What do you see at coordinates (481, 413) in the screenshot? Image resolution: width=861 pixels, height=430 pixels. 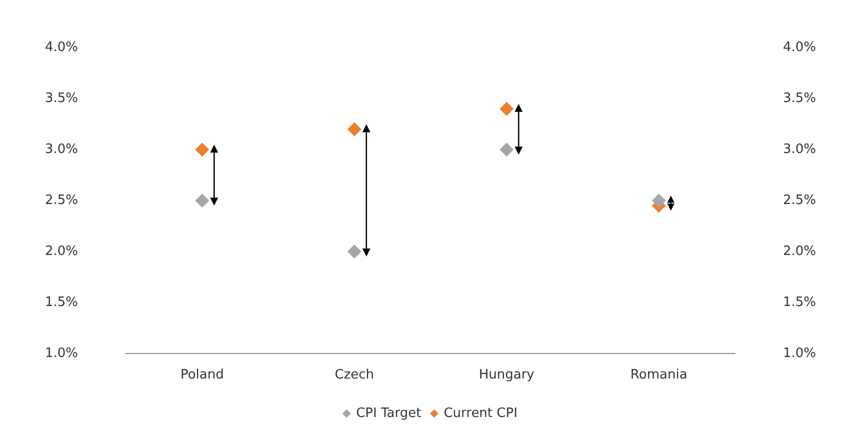 I see `legend-label: Current CPI` at bounding box center [481, 413].